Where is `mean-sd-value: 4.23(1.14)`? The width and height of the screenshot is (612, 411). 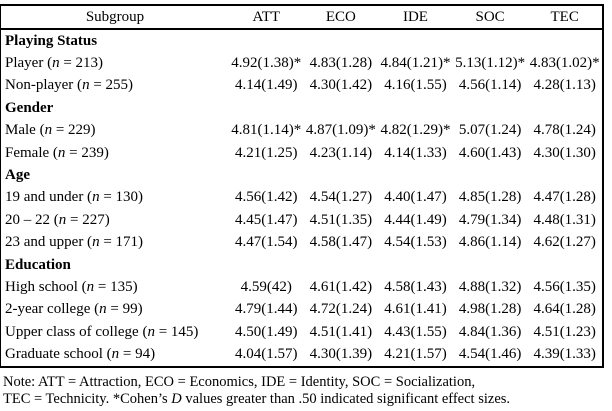
mean-sd-value: 4.23(1.14) is located at coordinates (341, 152).